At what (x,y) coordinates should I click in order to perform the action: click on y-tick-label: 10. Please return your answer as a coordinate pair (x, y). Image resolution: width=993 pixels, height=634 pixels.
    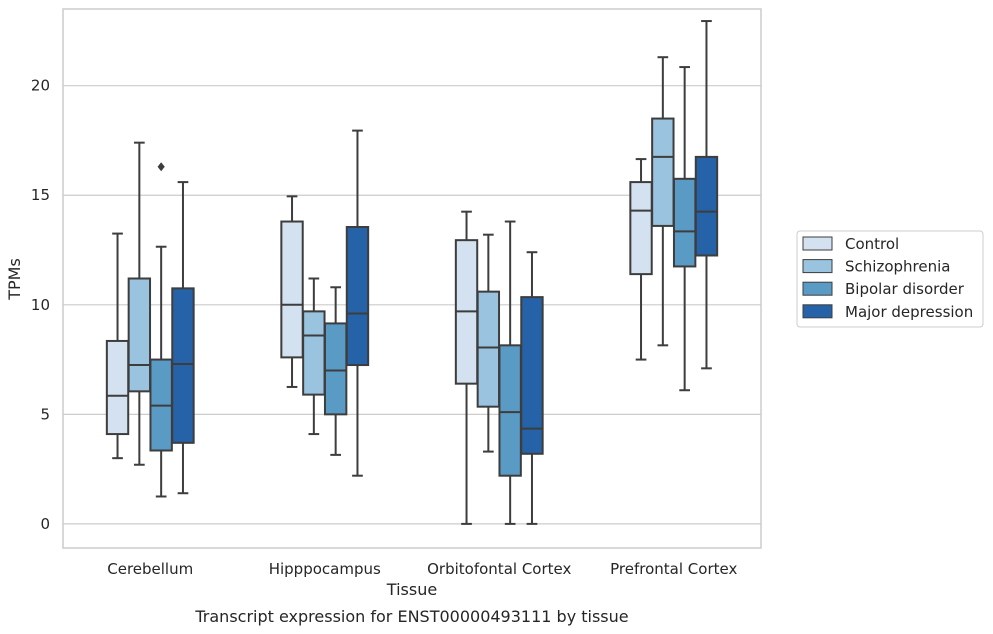
    Looking at the image, I should click on (40, 305).